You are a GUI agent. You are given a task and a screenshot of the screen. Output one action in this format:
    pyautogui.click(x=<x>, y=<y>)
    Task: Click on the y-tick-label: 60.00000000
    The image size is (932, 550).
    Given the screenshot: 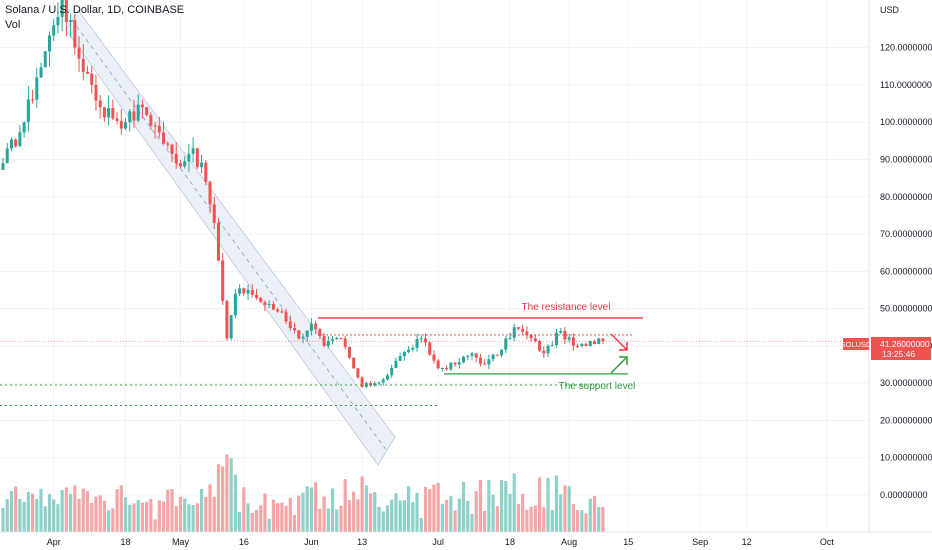 What is the action you would take?
    pyautogui.click(x=906, y=271)
    